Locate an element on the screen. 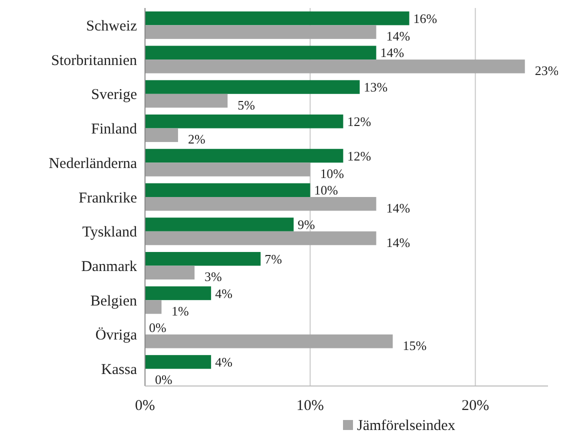  y-tick-label: Belgien is located at coordinates (114, 301).